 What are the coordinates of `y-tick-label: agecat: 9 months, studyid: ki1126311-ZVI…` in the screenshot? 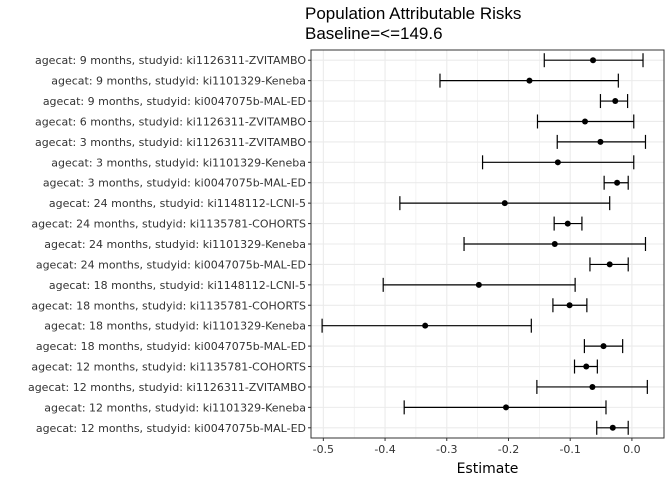 It's located at (170, 60).